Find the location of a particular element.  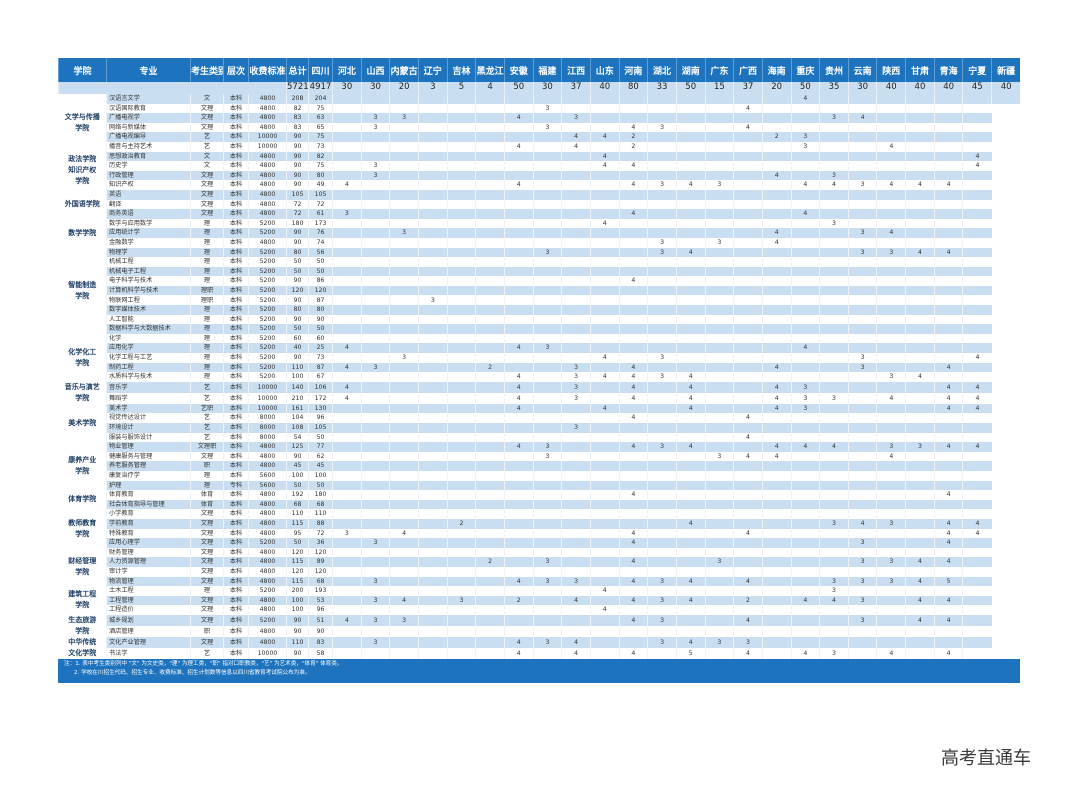

table-cell: 120 is located at coordinates (297, 571).